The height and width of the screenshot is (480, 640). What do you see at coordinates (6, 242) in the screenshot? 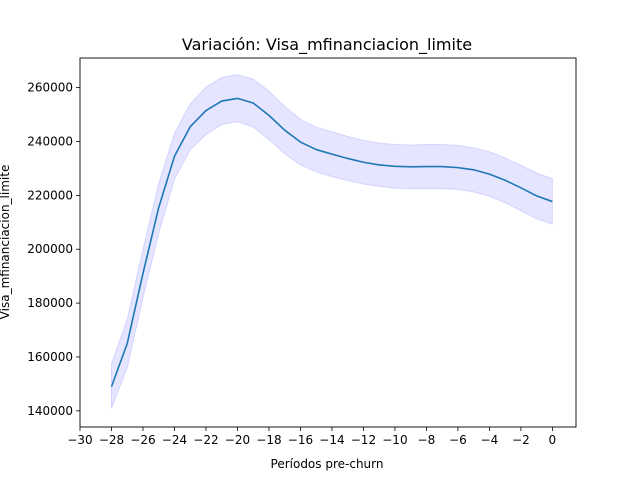
I see `y-axis-label: Visa_mfinanciacion_limite` at bounding box center [6, 242].